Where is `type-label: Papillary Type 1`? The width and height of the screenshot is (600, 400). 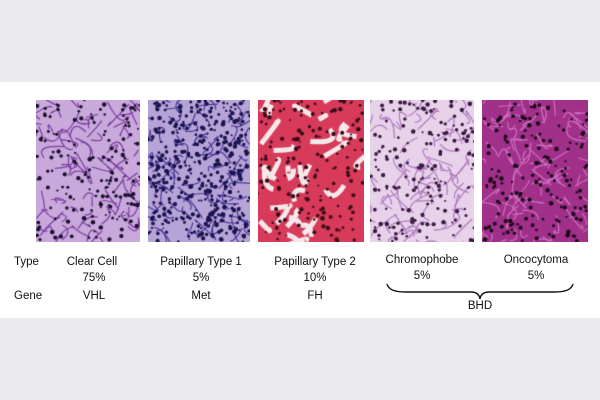 type-label: Papillary Type 1 is located at coordinates (201, 262).